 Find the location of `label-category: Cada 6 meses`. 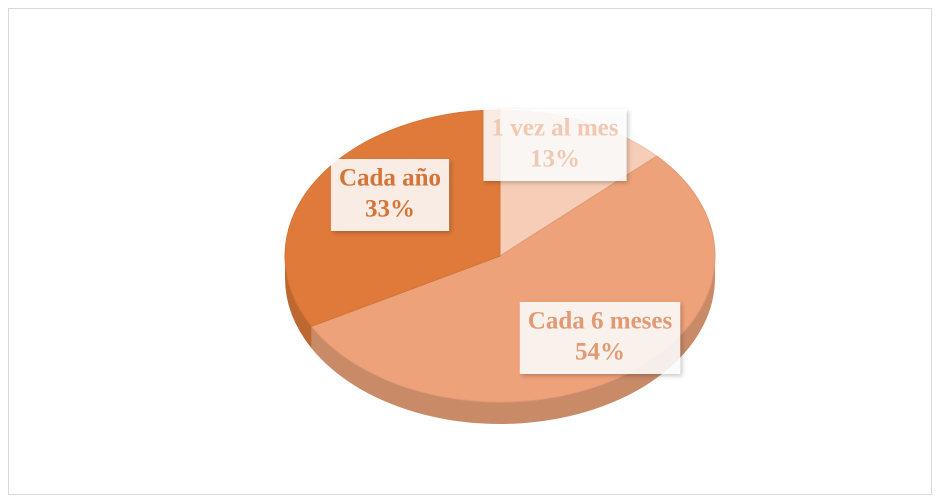

label-category: Cada 6 meses is located at coordinates (600, 321).